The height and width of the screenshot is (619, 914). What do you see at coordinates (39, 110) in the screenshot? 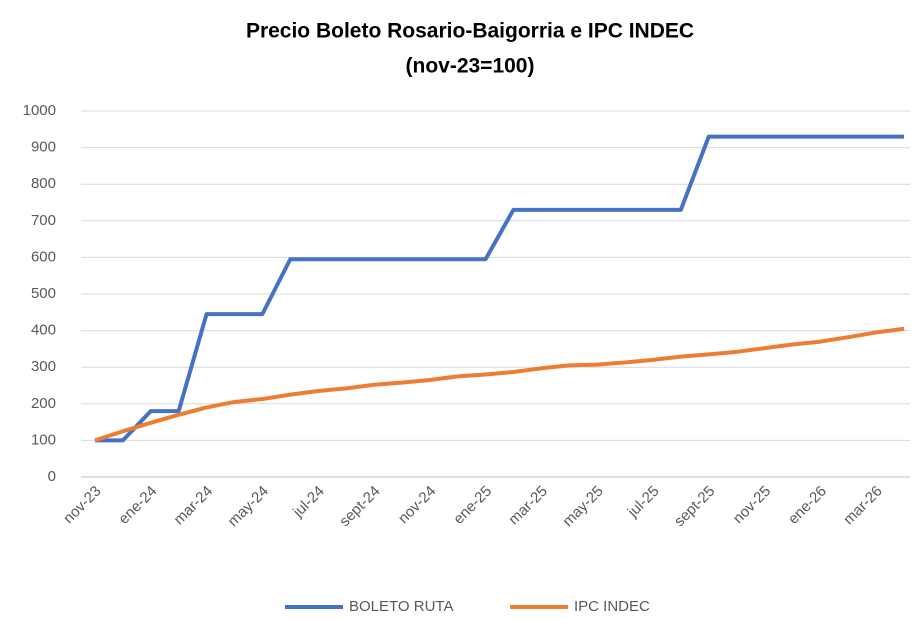
I see `y-tick-label: 1000` at bounding box center [39, 110].